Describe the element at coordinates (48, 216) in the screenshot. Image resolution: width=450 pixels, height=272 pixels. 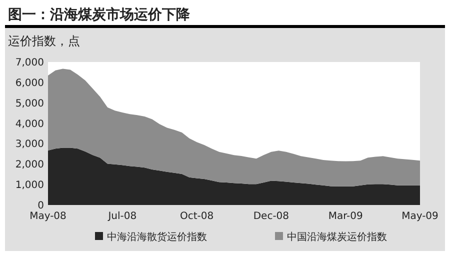
I see `x-tick-label: May-08` at that location.